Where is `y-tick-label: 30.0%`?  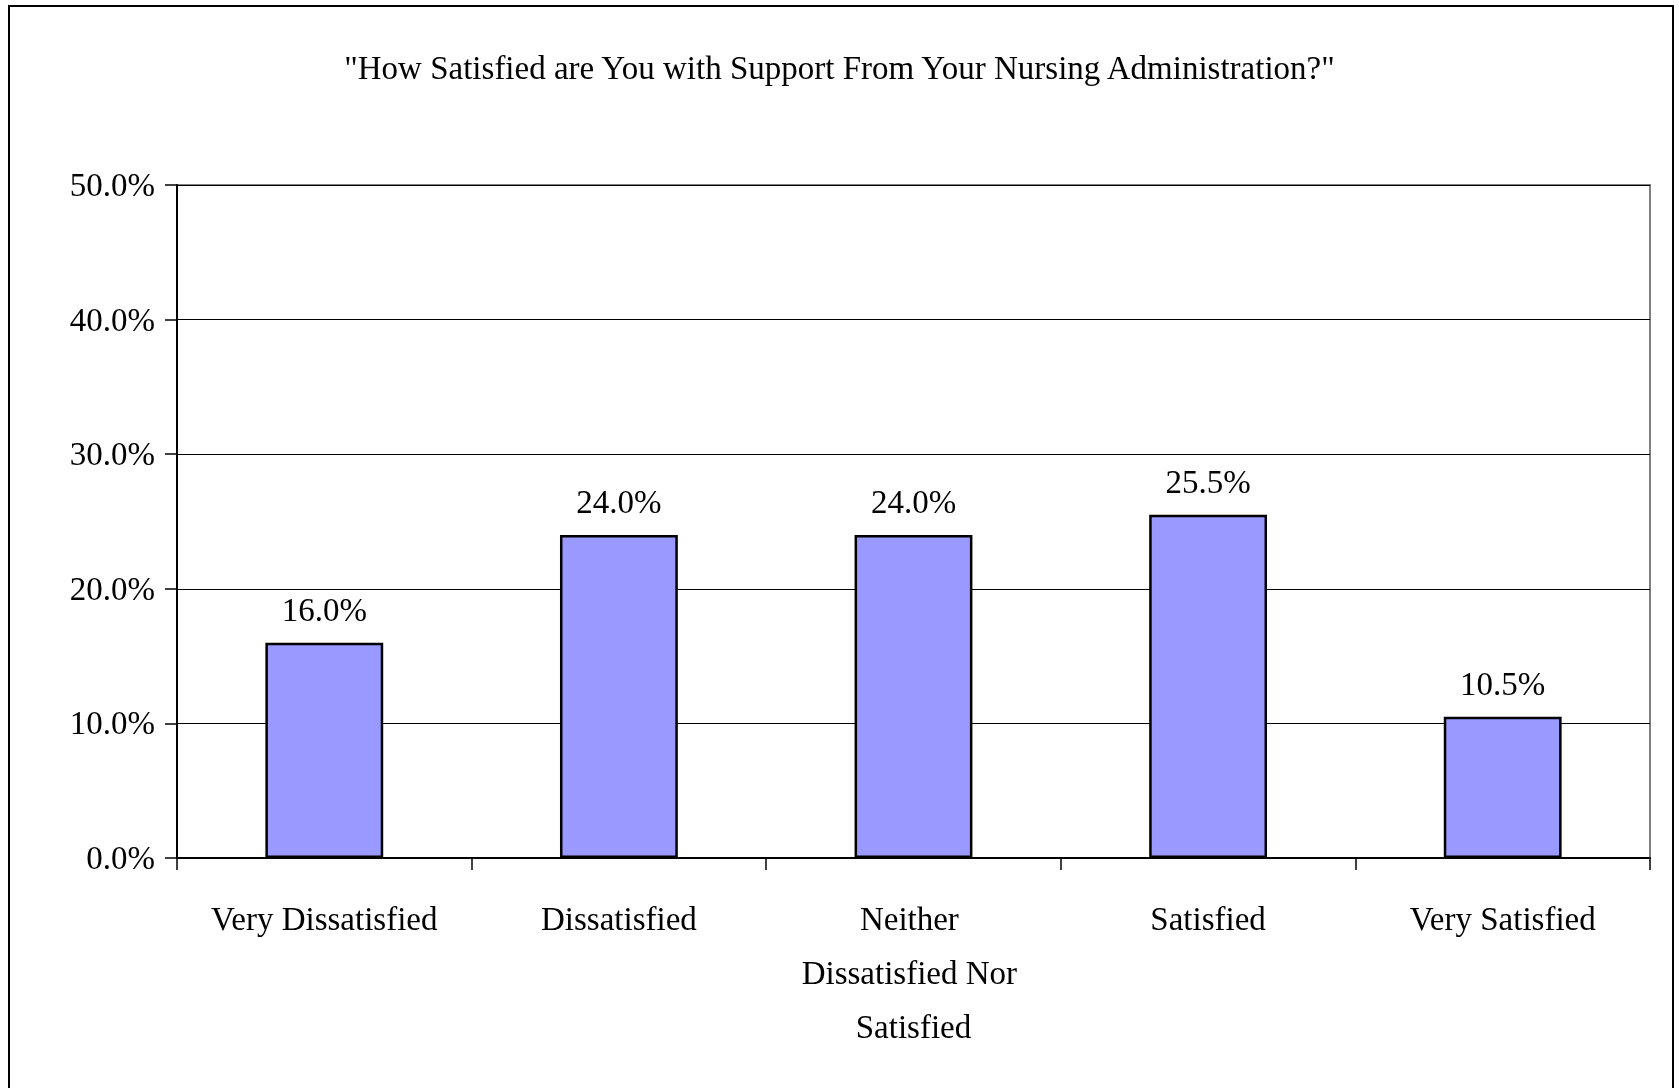
y-tick-label: 30.0% is located at coordinates (112, 454).